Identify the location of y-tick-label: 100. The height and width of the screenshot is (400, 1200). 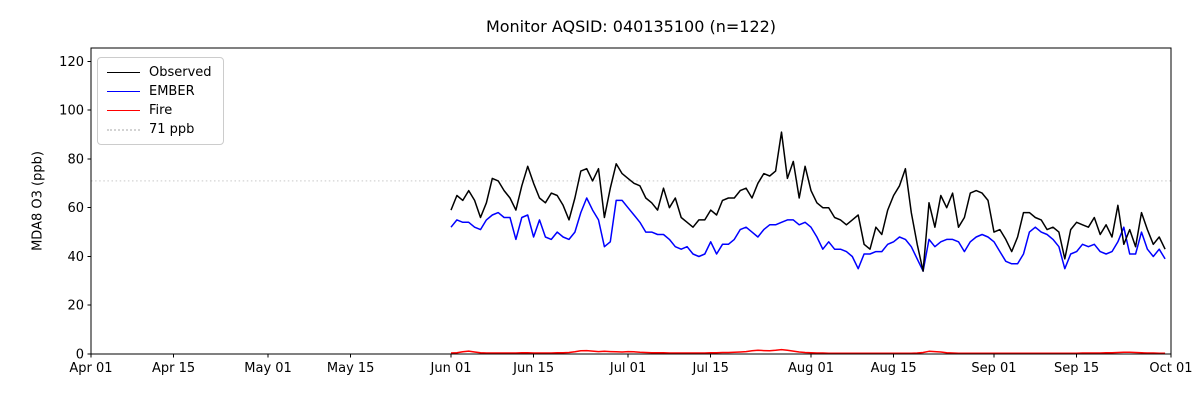
(71, 111).